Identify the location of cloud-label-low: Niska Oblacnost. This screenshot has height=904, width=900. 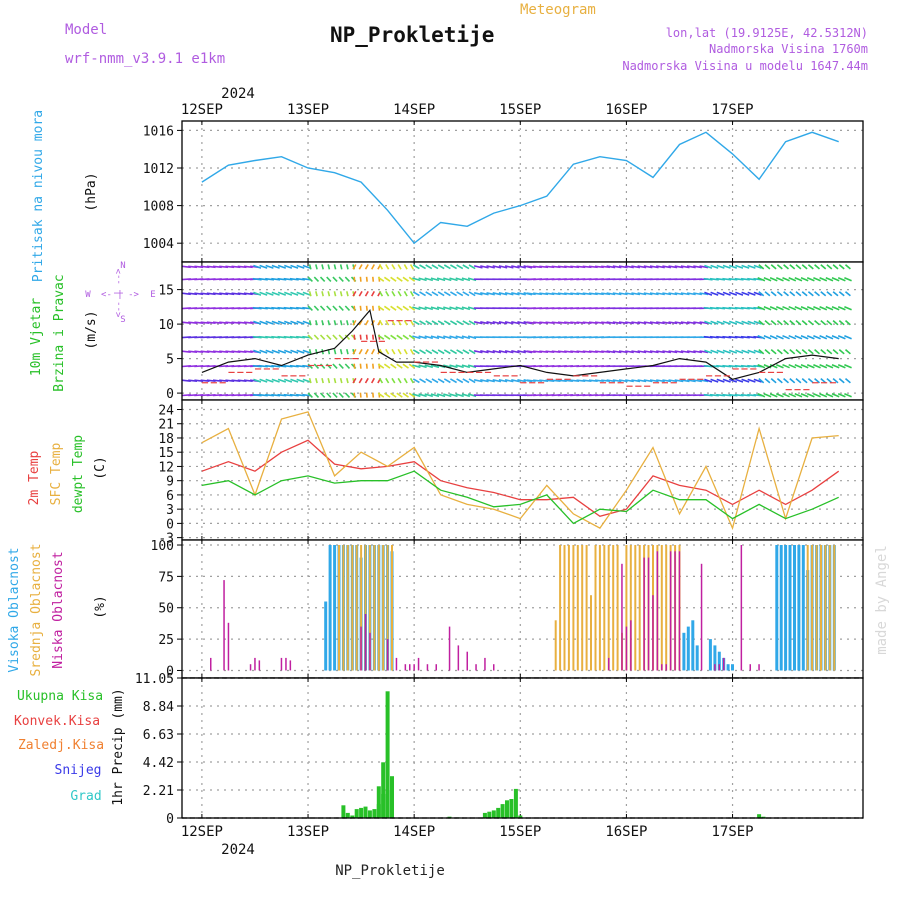
(58, 609).